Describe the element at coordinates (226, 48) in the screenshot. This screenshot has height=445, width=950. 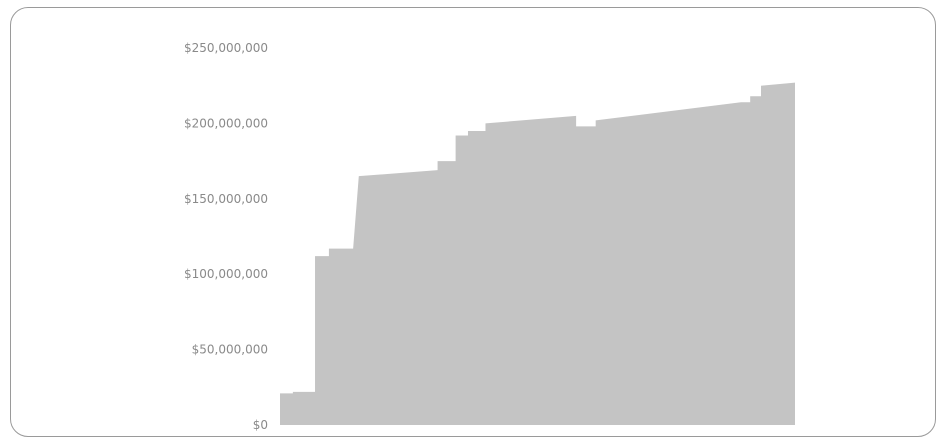
I see `y-tick-label: $250,000,000` at that location.